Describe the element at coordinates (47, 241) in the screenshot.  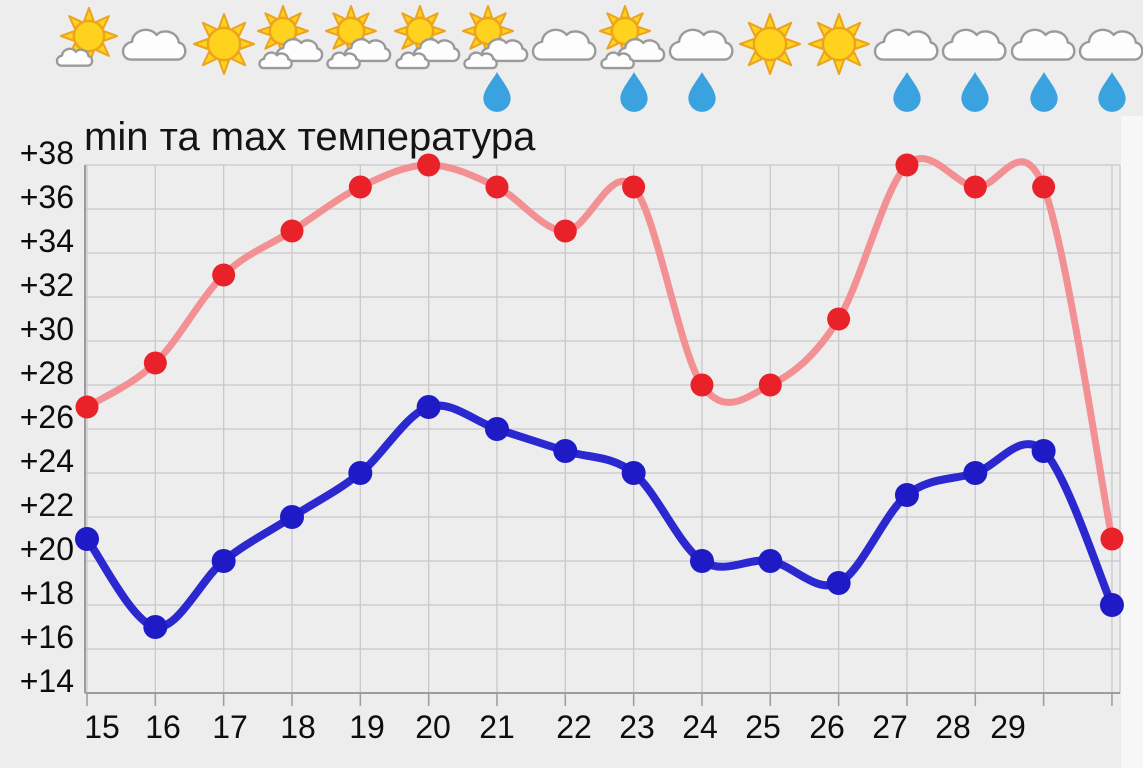
I see `y-tick-label: +34` at that location.